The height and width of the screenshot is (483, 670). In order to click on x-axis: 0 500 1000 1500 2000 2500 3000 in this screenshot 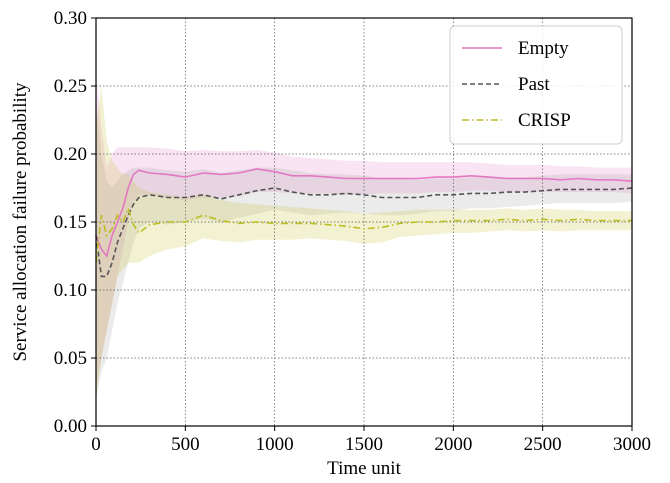, I will do `click(371, 440)`.